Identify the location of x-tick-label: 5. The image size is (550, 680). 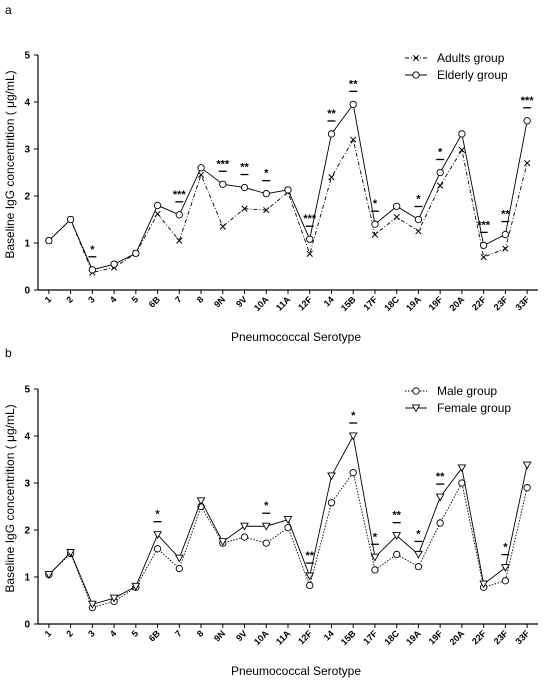
(135, 299).